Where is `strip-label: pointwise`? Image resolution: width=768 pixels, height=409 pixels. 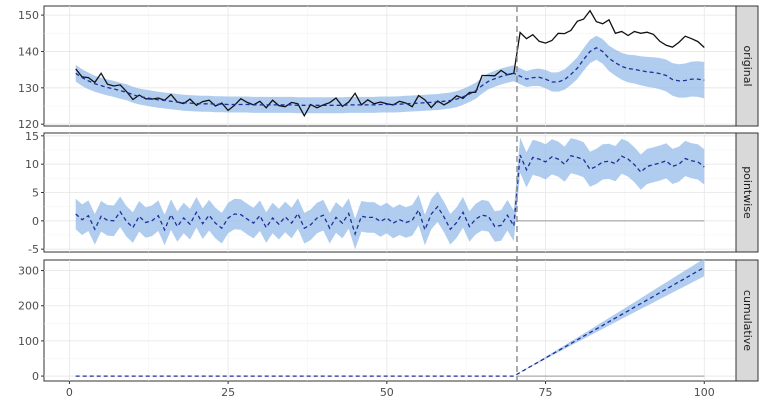
strip-label: pointwise is located at coordinates (747, 192).